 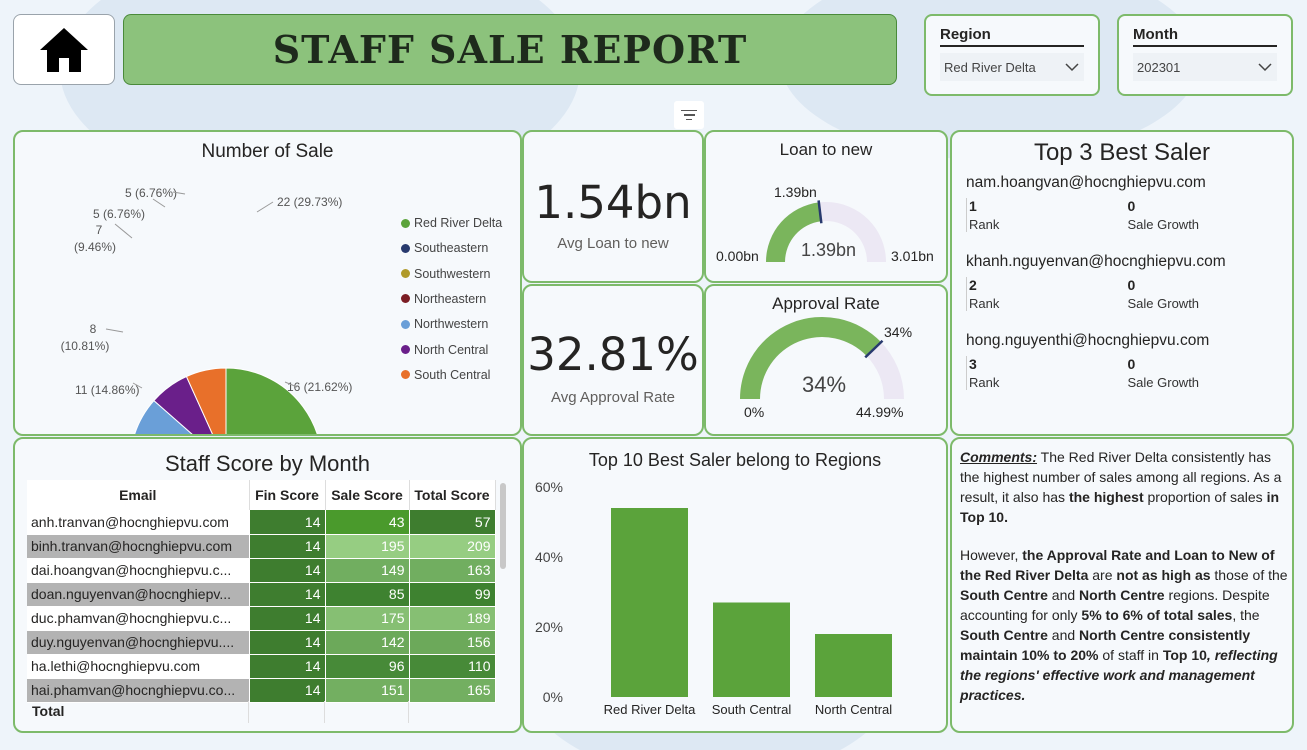 I want to click on table-row: hai.phamvan@hocnghiepvu.co... 14 151 165, so click(x=261, y=690).